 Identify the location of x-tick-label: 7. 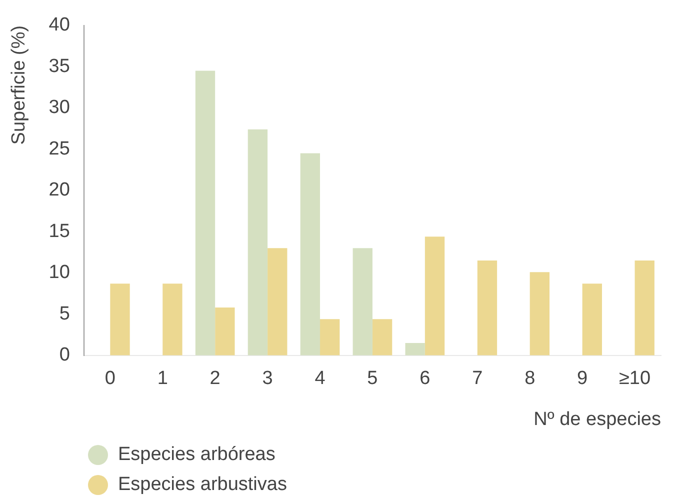
(477, 379).